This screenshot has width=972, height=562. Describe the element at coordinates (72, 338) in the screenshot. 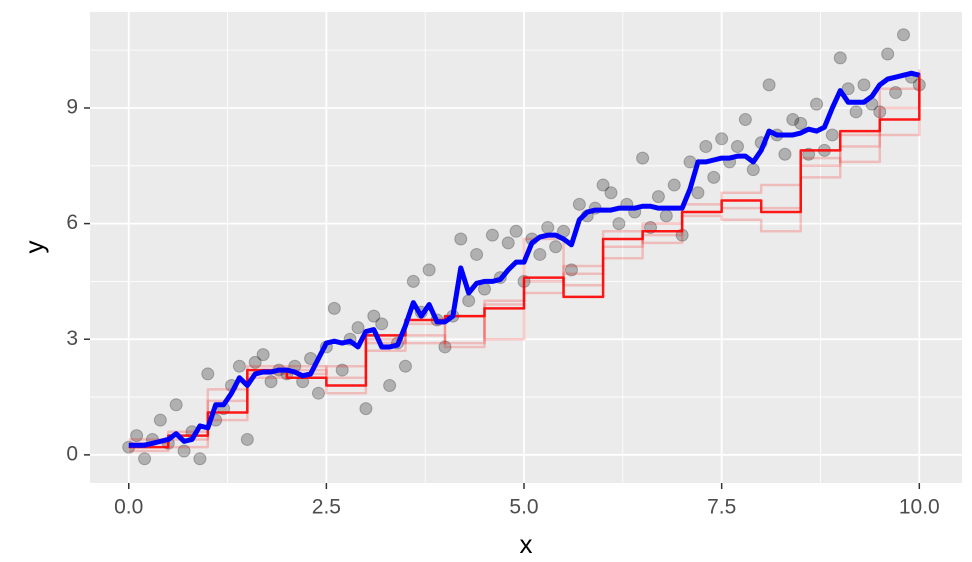

I see `y-tick-label: 3` at that location.